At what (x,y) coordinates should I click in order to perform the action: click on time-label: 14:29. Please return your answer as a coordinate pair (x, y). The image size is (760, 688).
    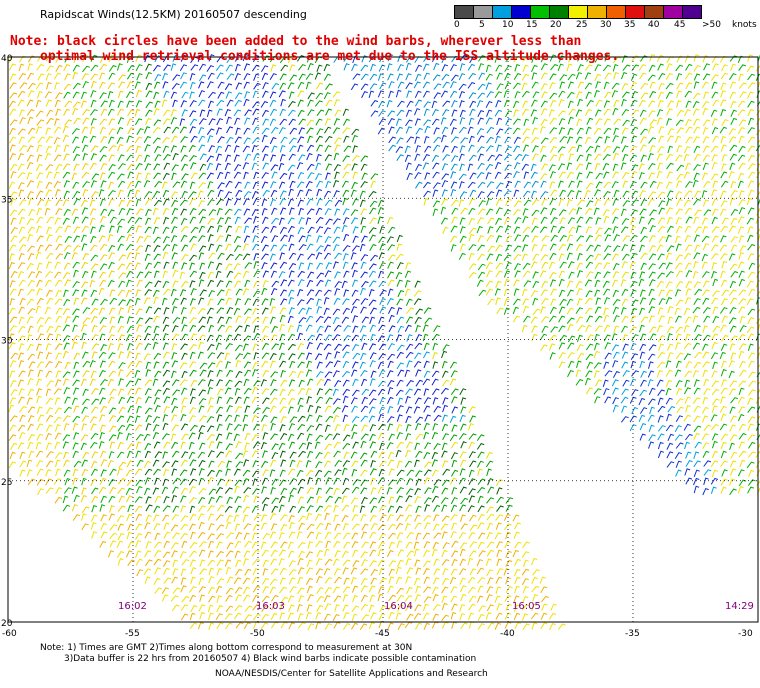
    Looking at the image, I should click on (739, 606).